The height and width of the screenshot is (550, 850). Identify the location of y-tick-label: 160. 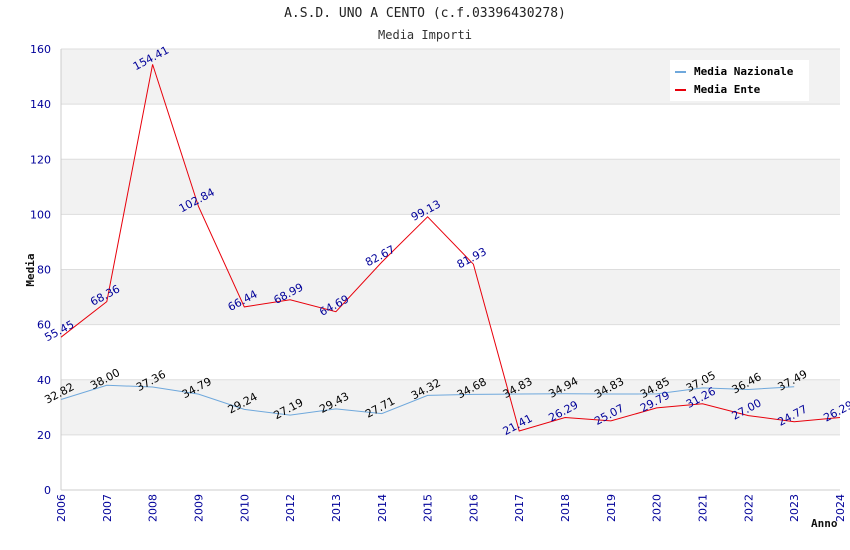
(40, 49).